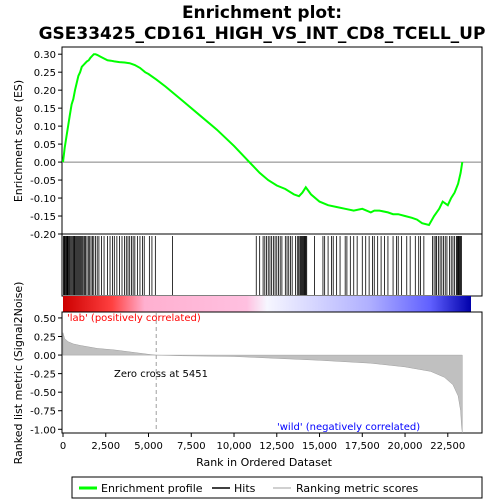 Image resolution: width=500 pixels, height=500 pixels. I want to click on title-line-1: Enrichment plot:, so click(262, 13).